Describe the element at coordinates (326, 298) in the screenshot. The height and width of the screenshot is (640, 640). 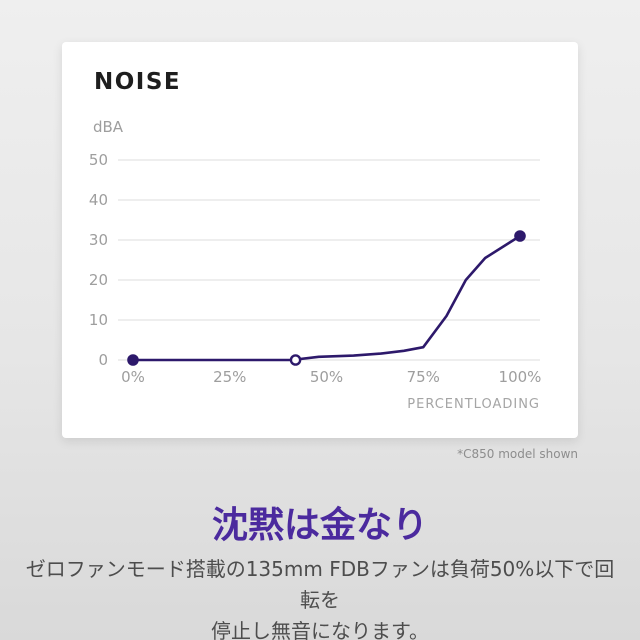
I see `noise-line` at that location.